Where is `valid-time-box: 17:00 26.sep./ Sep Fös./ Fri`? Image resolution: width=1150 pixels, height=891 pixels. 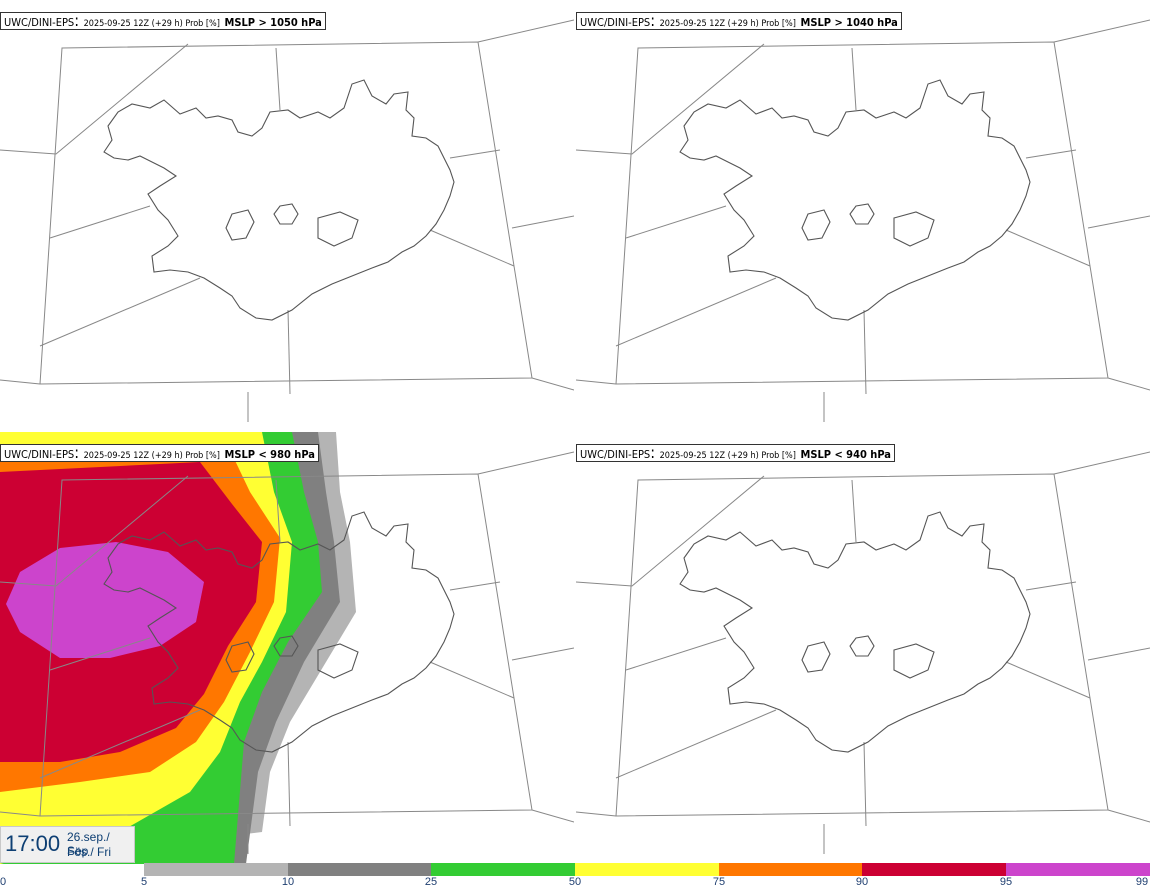
valid-time-box: 17:00 26.sep./ Sep Fös./ Fri is located at coordinates (67, 844).